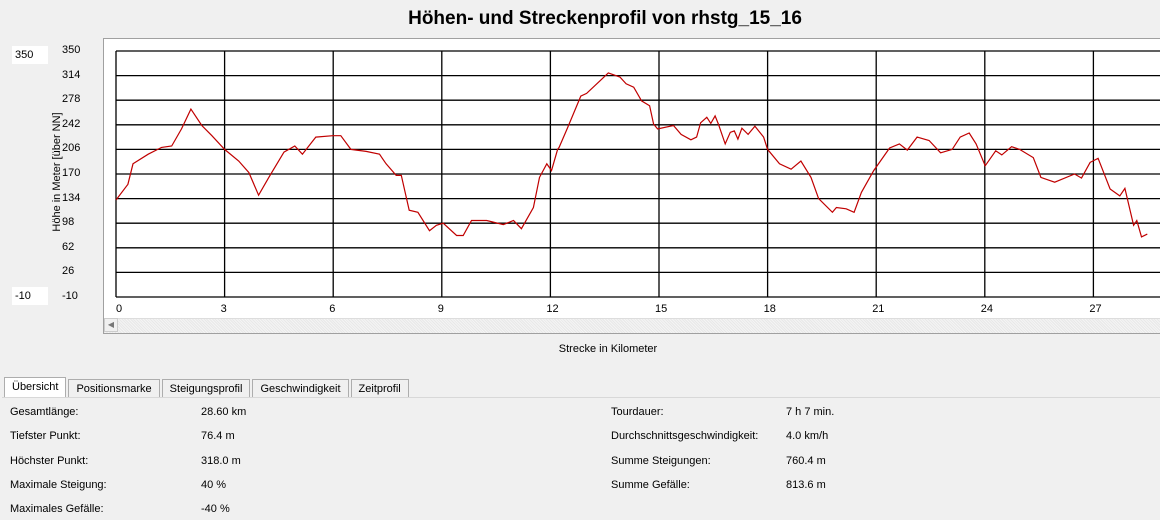 The width and height of the screenshot is (1160, 520). What do you see at coordinates (218, 436) in the screenshot?
I see `stat-value: 76.4 m` at bounding box center [218, 436].